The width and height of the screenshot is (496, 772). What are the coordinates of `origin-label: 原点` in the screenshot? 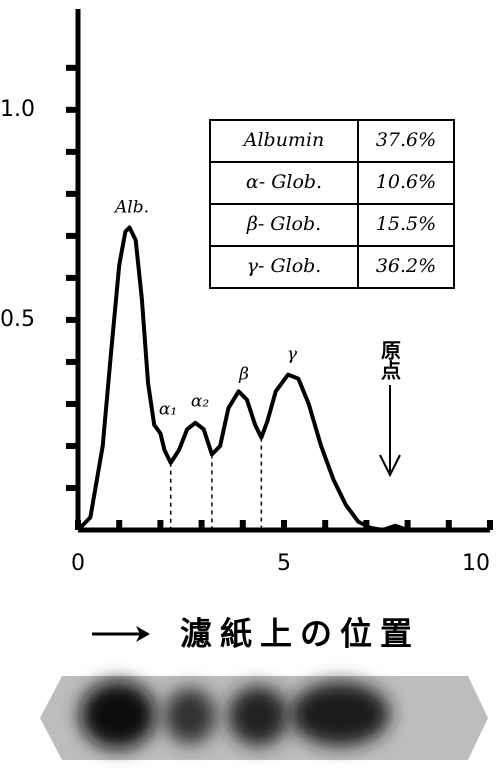 It's located at (390, 360).